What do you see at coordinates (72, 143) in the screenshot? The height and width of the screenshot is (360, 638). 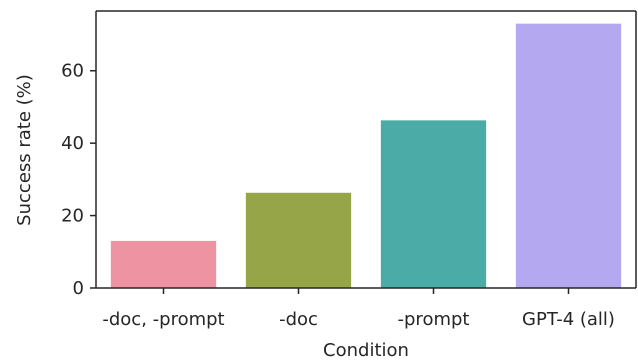 I see `y-tick-label-2: 40` at bounding box center [72, 143].